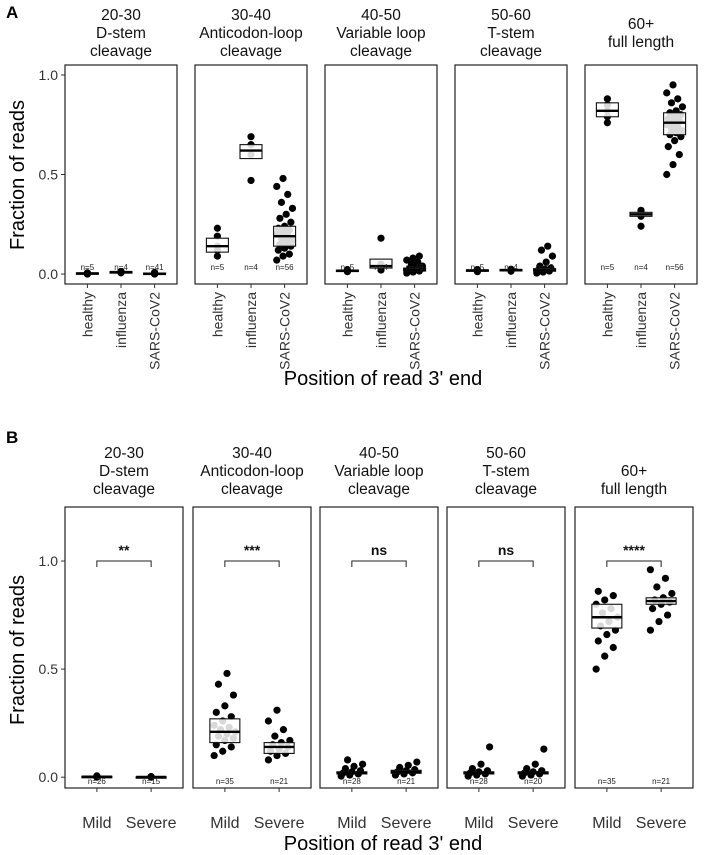 This screenshot has width=706, height=855. Describe the element at coordinates (252, 453) in the screenshot. I see `facet-title-line: 30-40` at that location.